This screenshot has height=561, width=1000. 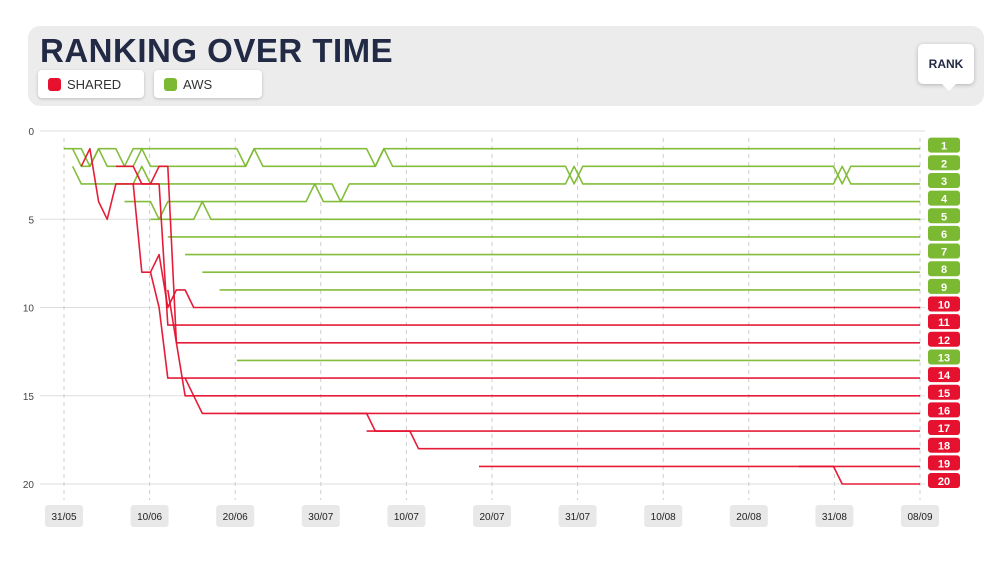 I want to click on x-tick: 31/08, so click(x=834, y=516).